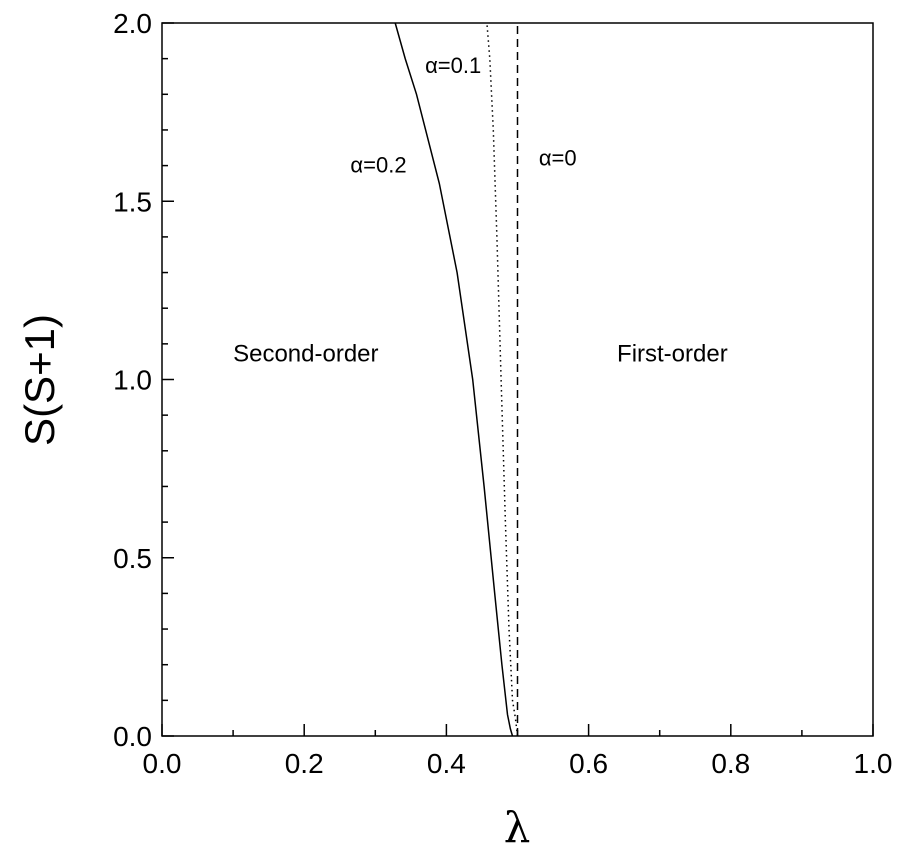  I want to click on y-tick-label: 0.0, so click(132, 736).